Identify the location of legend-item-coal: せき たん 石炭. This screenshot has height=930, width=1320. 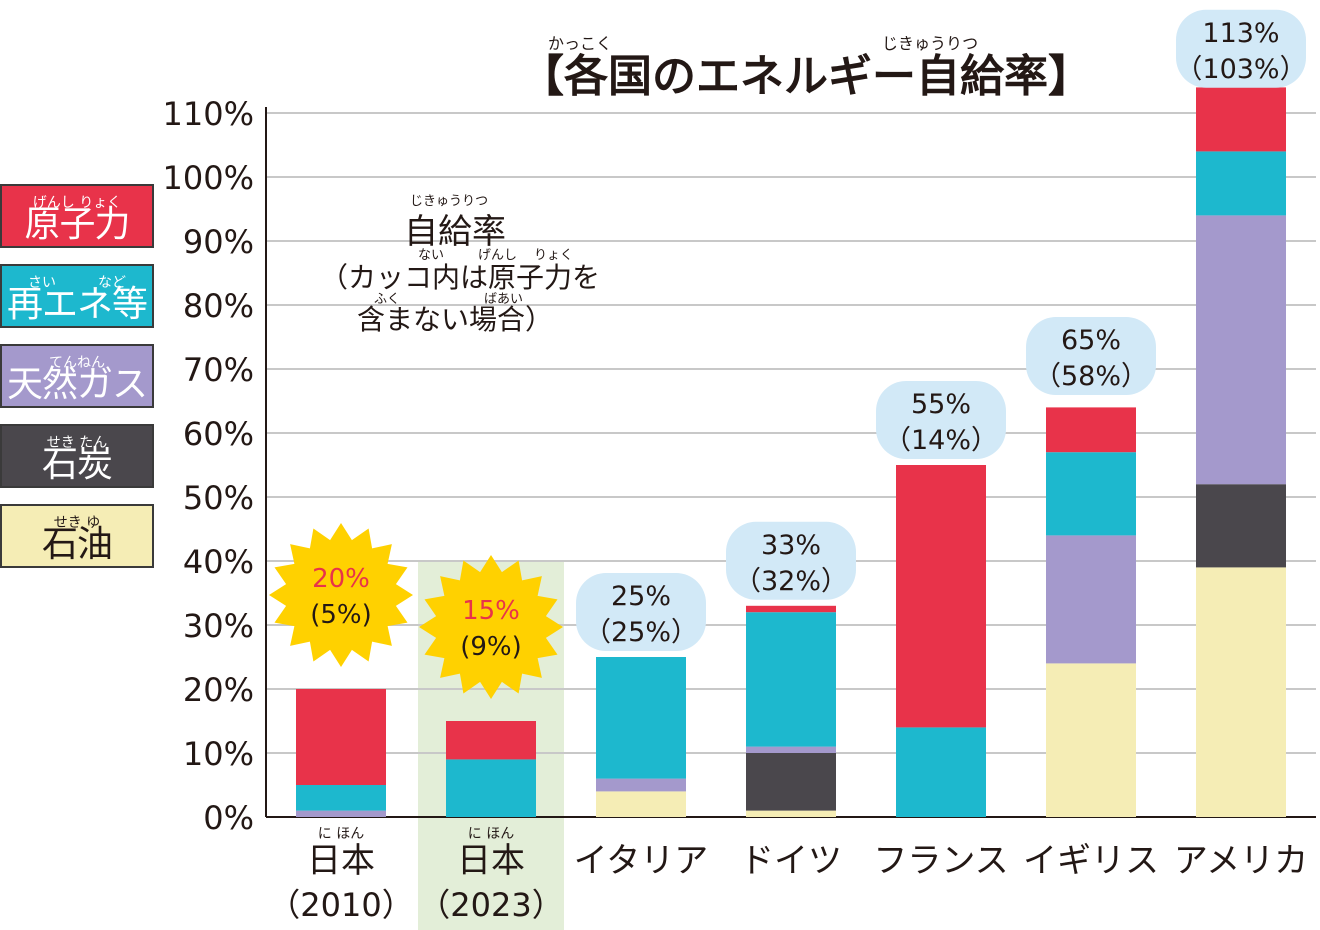
(77, 456).